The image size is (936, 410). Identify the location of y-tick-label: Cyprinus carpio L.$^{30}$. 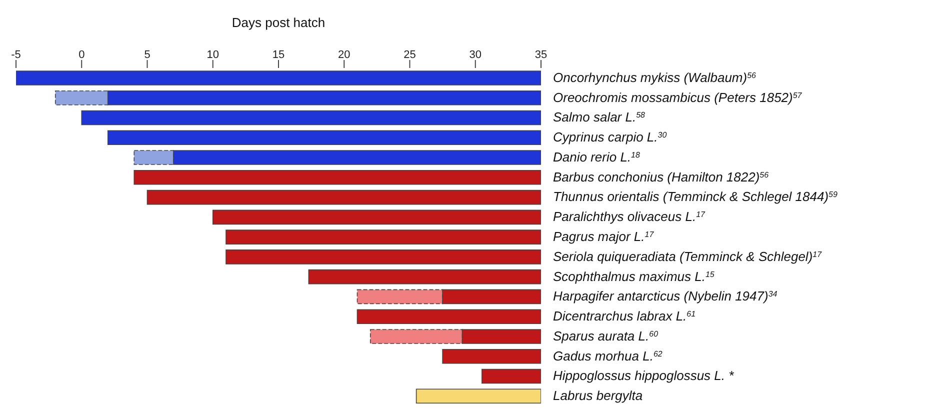
(610, 137).